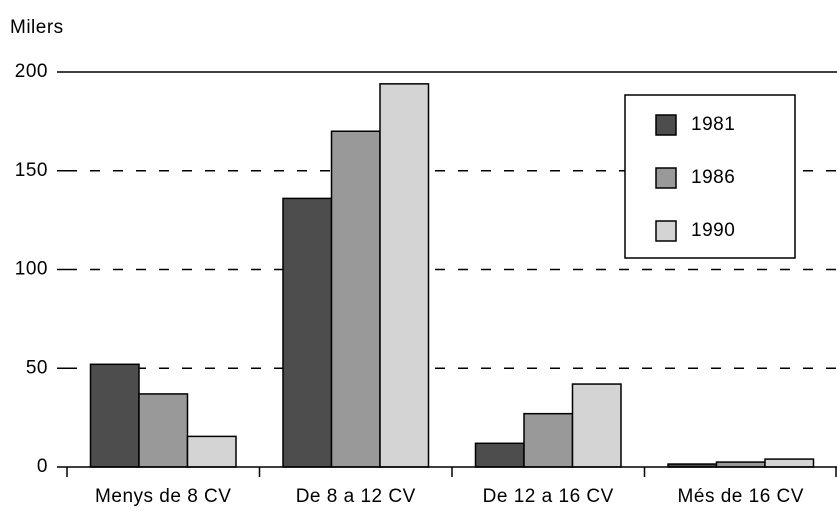 This screenshot has height=511, width=837. What do you see at coordinates (31, 170) in the screenshot?
I see `y-tick-label: 150` at bounding box center [31, 170].